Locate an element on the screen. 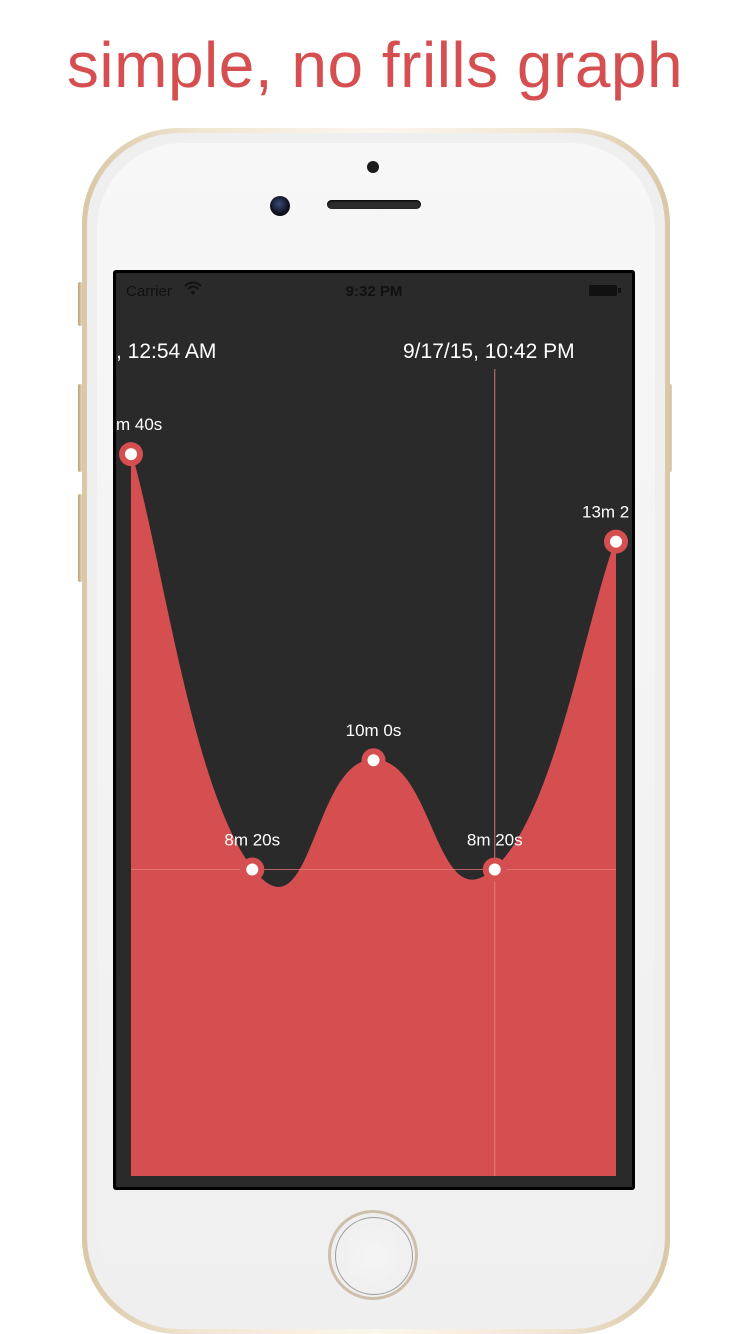 Image resolution: width=750 pixels, height=1334 pixels. home-button-ring is located at coordinates (374, 1256).